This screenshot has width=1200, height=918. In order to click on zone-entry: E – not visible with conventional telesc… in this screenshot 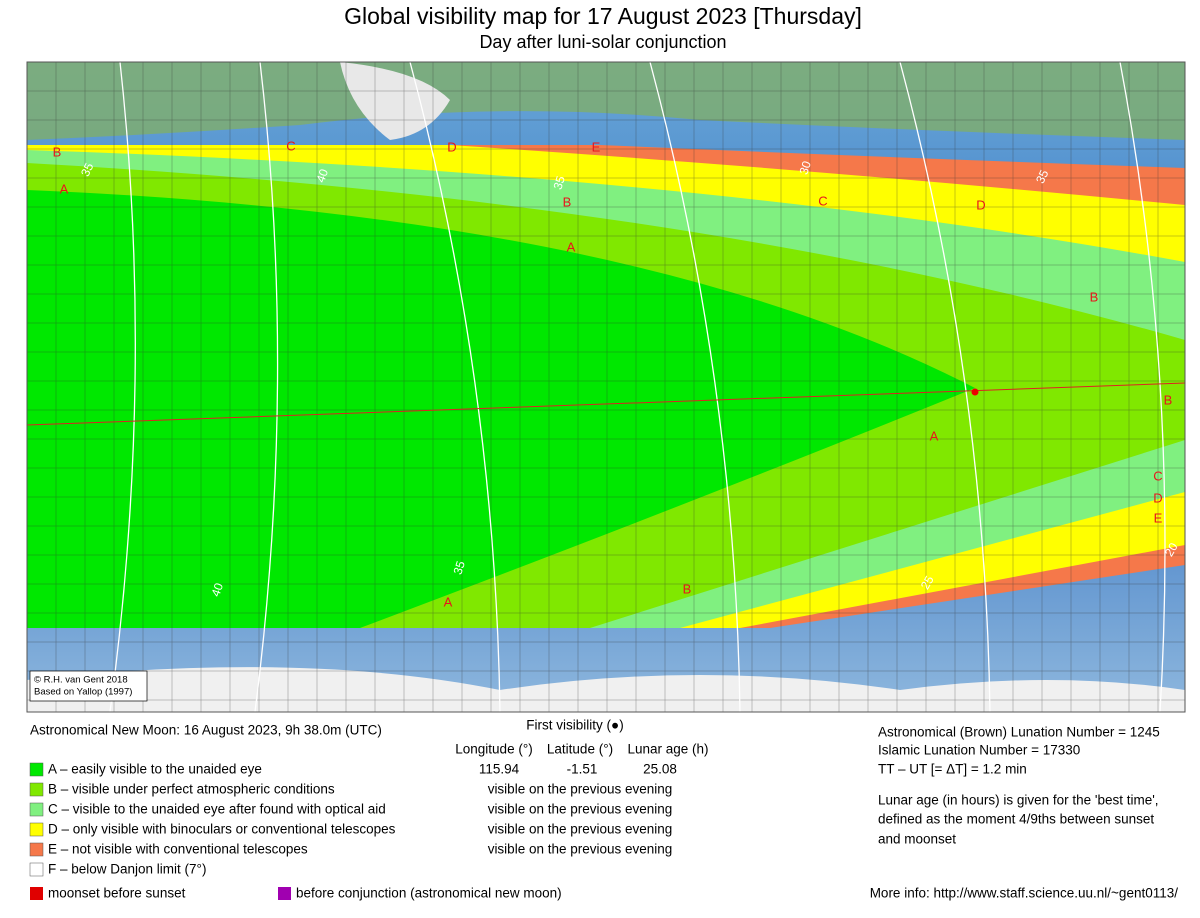, I will do `click(178, 849)`.